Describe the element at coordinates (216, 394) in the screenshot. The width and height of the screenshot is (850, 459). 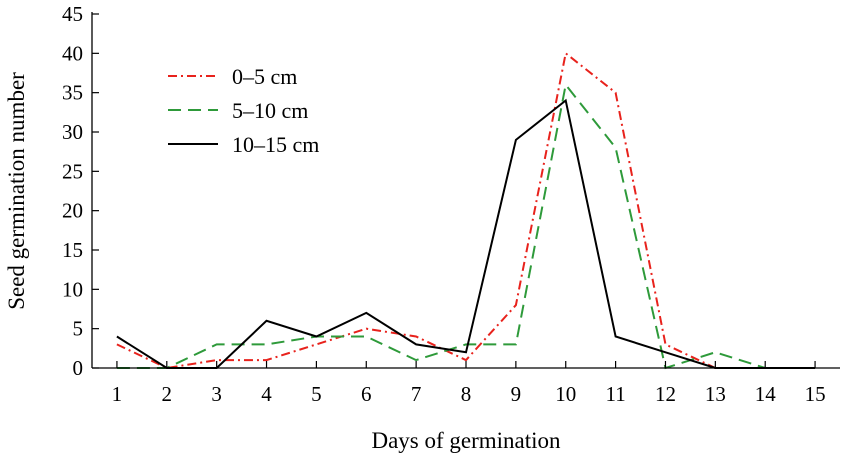
I see `x-tick-label-3: 3` at that location.